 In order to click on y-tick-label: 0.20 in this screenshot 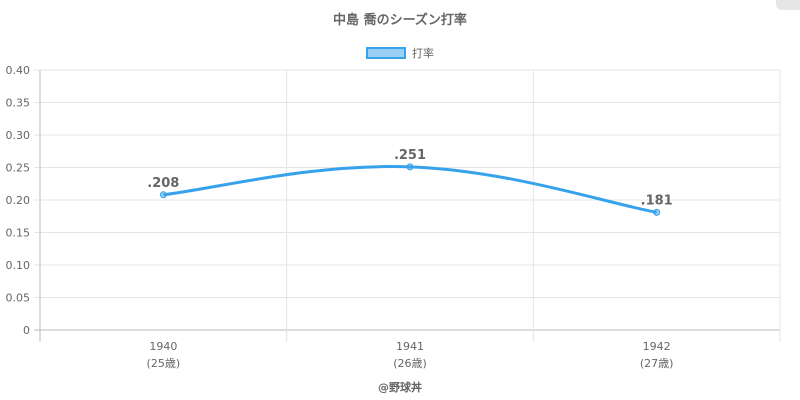, I will do `click(18, 200)`.